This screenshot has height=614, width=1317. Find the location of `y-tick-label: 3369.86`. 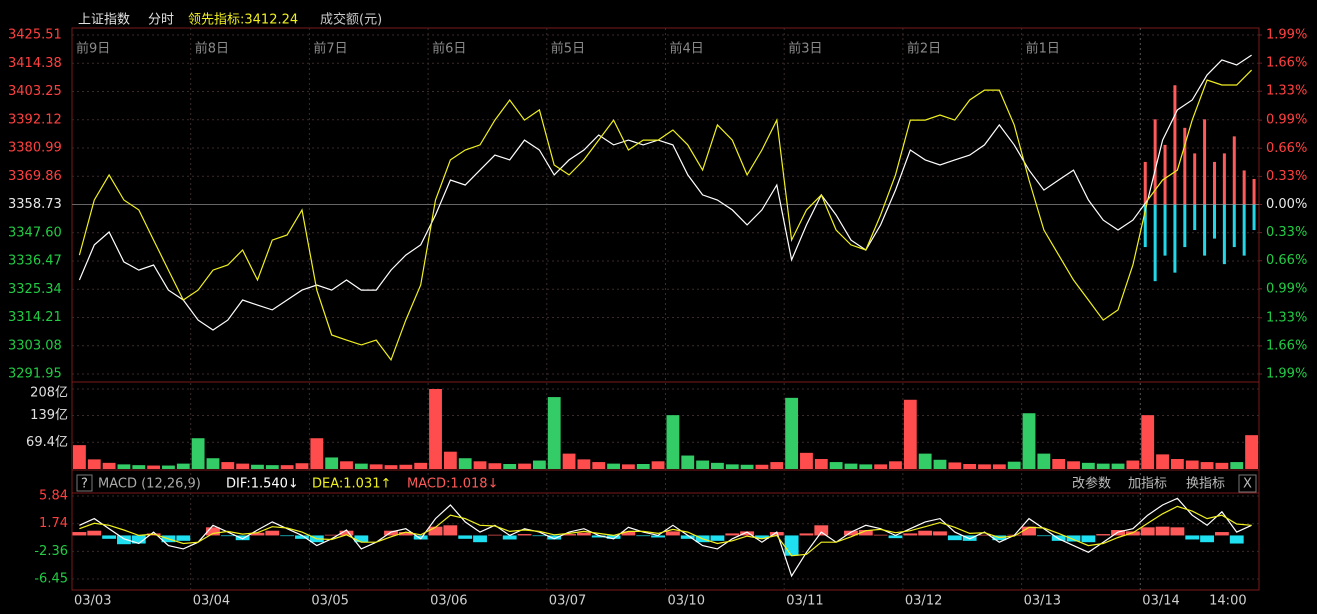

y-tick-label: 3369.86 is located at coordinates (35, 176).